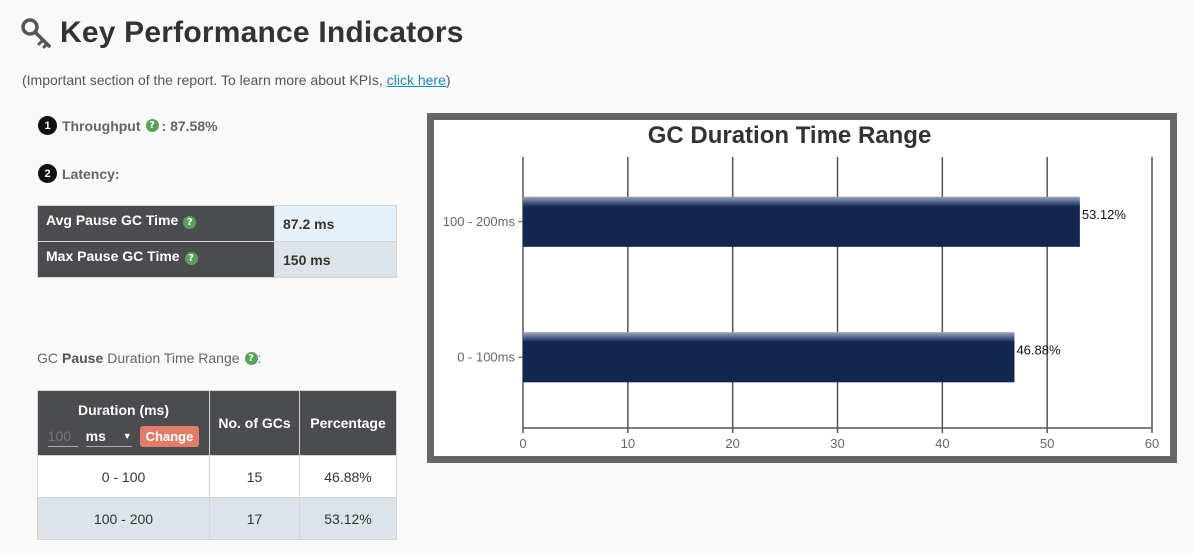 Image resolution: width=1193 pixels, height=553 pixels. Describe the element at coordinates (254, 423) in the screenshot. I see `count-header: No. of GCs` at that location.